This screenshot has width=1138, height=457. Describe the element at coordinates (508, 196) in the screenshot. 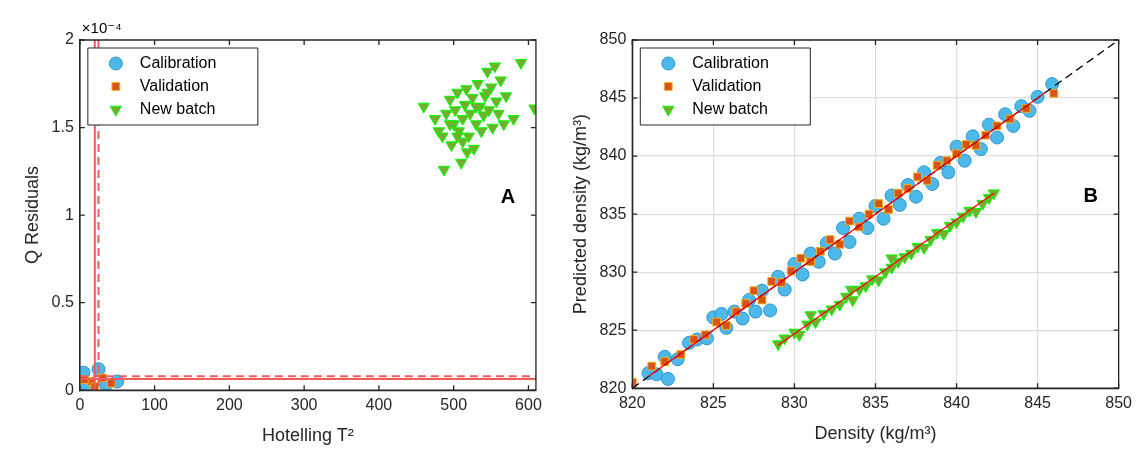

I see `annotation: A` at that location.